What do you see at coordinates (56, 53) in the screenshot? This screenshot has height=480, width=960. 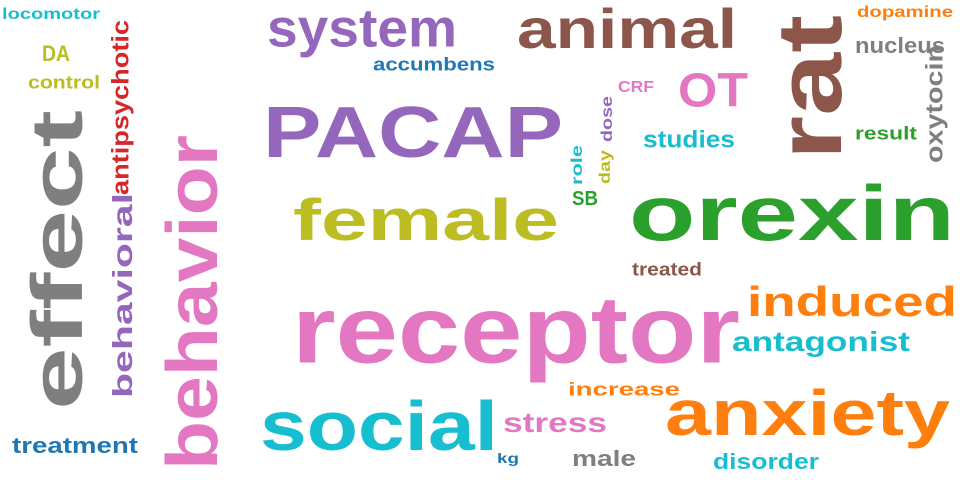 I see `word-da: DA` at bounding box center [56, 53].